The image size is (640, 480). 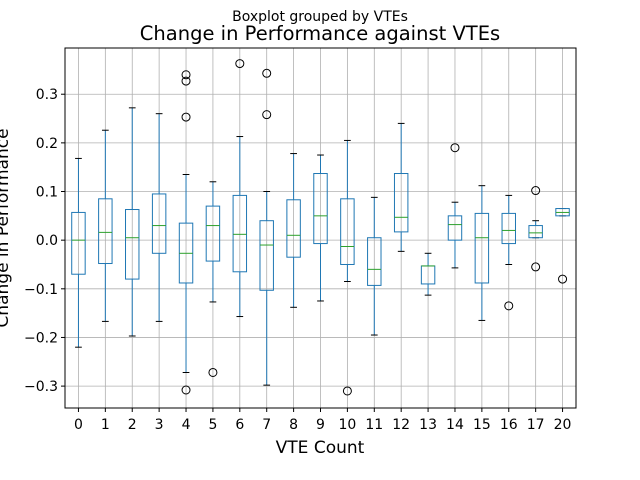 What do you see at coordinates (47, 95) in the screenshot?
I see `y-tick-label-6: 0.3` at bounding box center [47, 95].